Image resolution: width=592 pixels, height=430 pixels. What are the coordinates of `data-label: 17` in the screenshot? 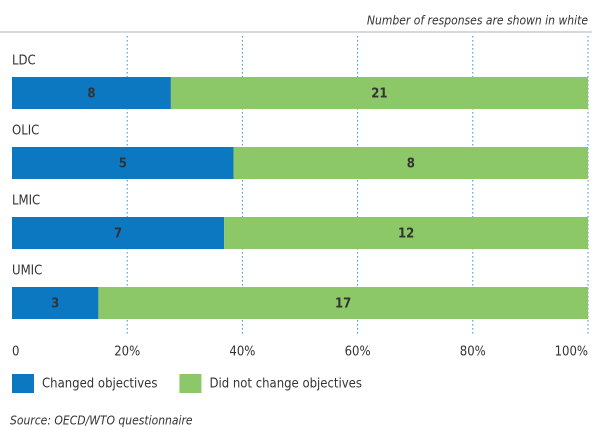 It's located at (343, 304).